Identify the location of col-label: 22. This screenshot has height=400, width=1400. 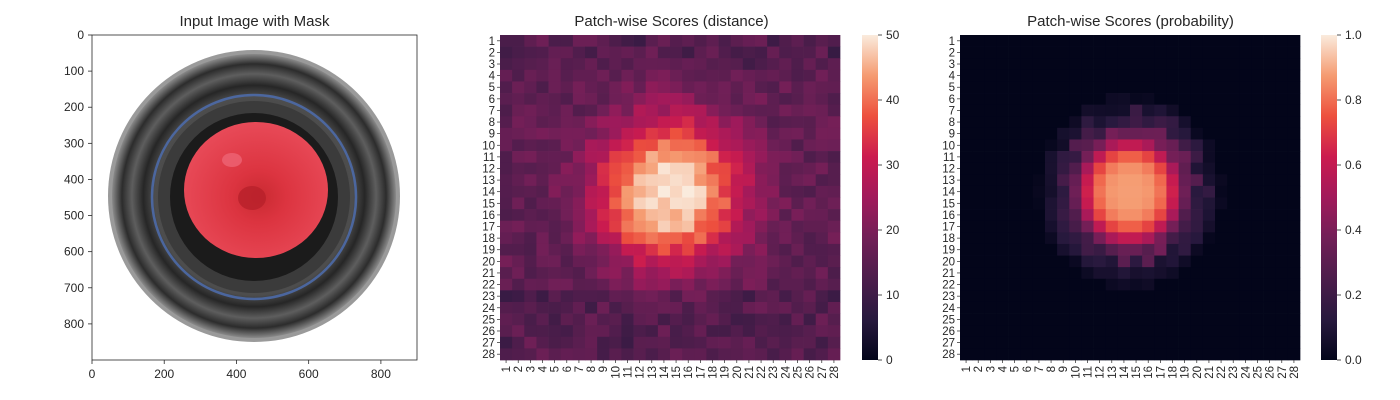
(762, 372).